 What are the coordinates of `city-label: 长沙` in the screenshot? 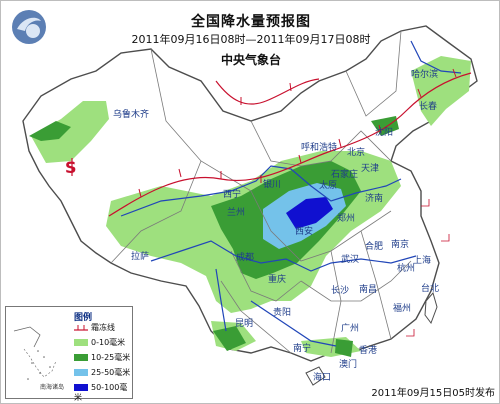 It's located at (340, 290).